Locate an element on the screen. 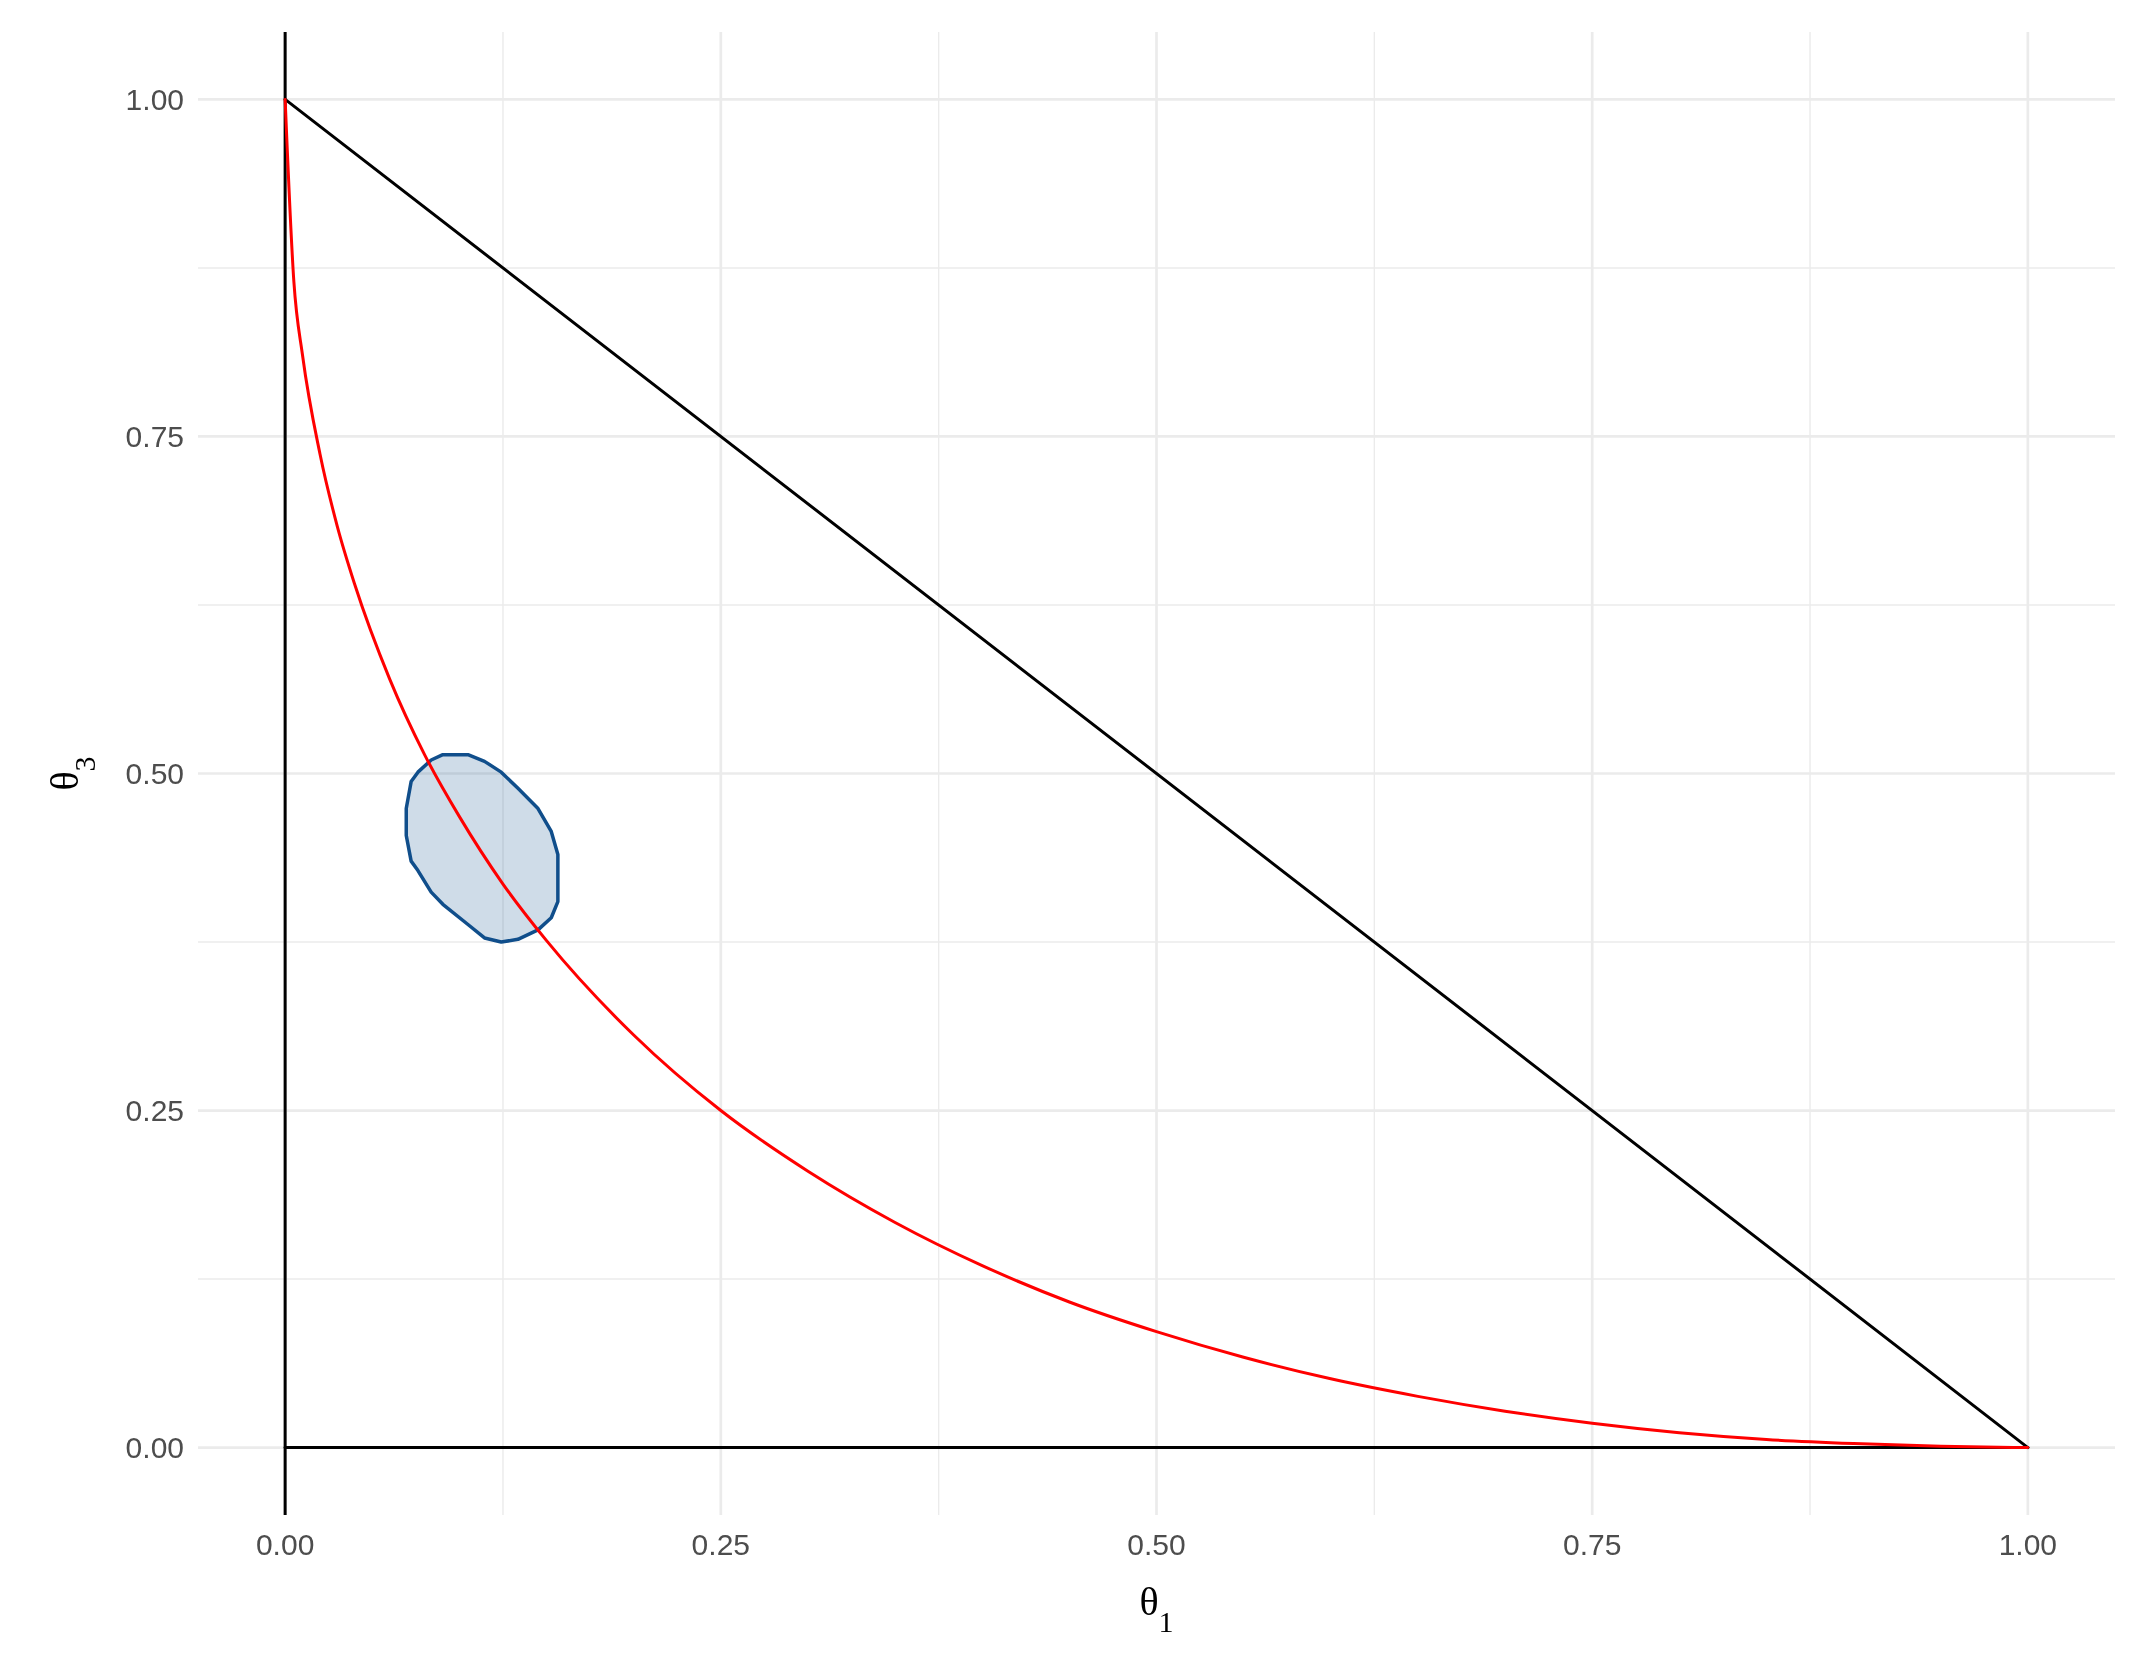 The image size is (2131, 1653). x-axis-title: θ$_{1}$ is located at coordinates (1156, 1608).